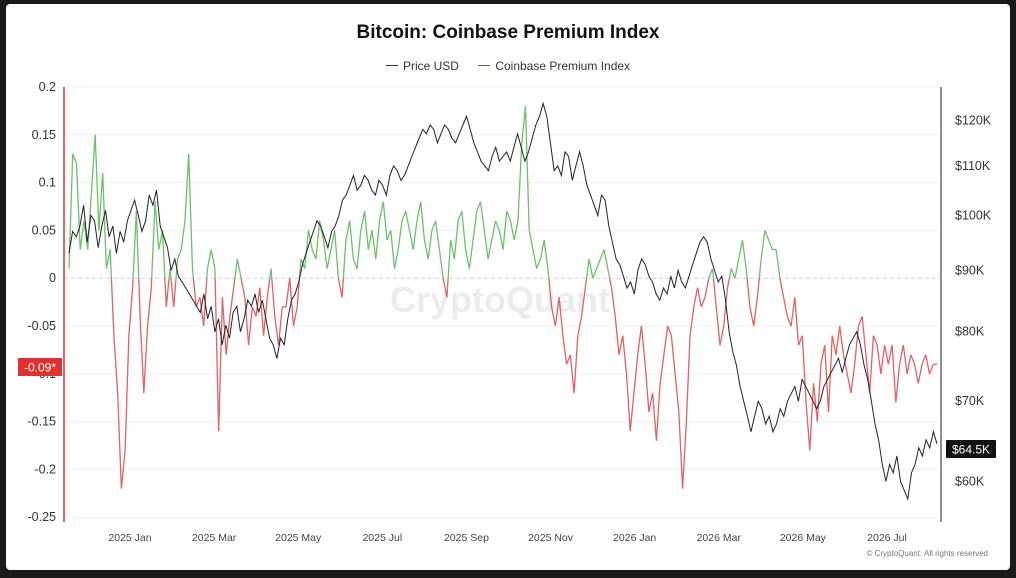  Describe the element at coordinates (484, 65) in the screenshot. I see `legend-swatch-premium` at that location.